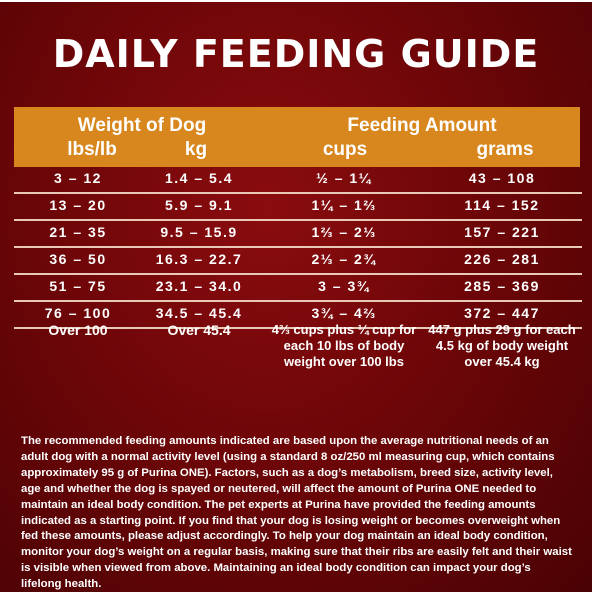  Describe the element at coordinates (78, 205) in the screenshot. I see `cell-lbs: 13 – 20` at that location.